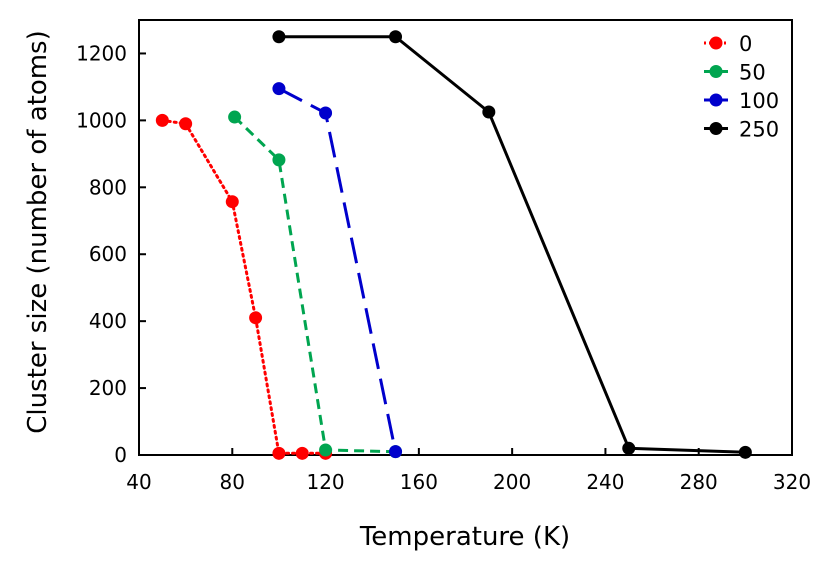  I want to click on y-axis: 0 200 400 600 800 1000 1200, so click(111, 254).